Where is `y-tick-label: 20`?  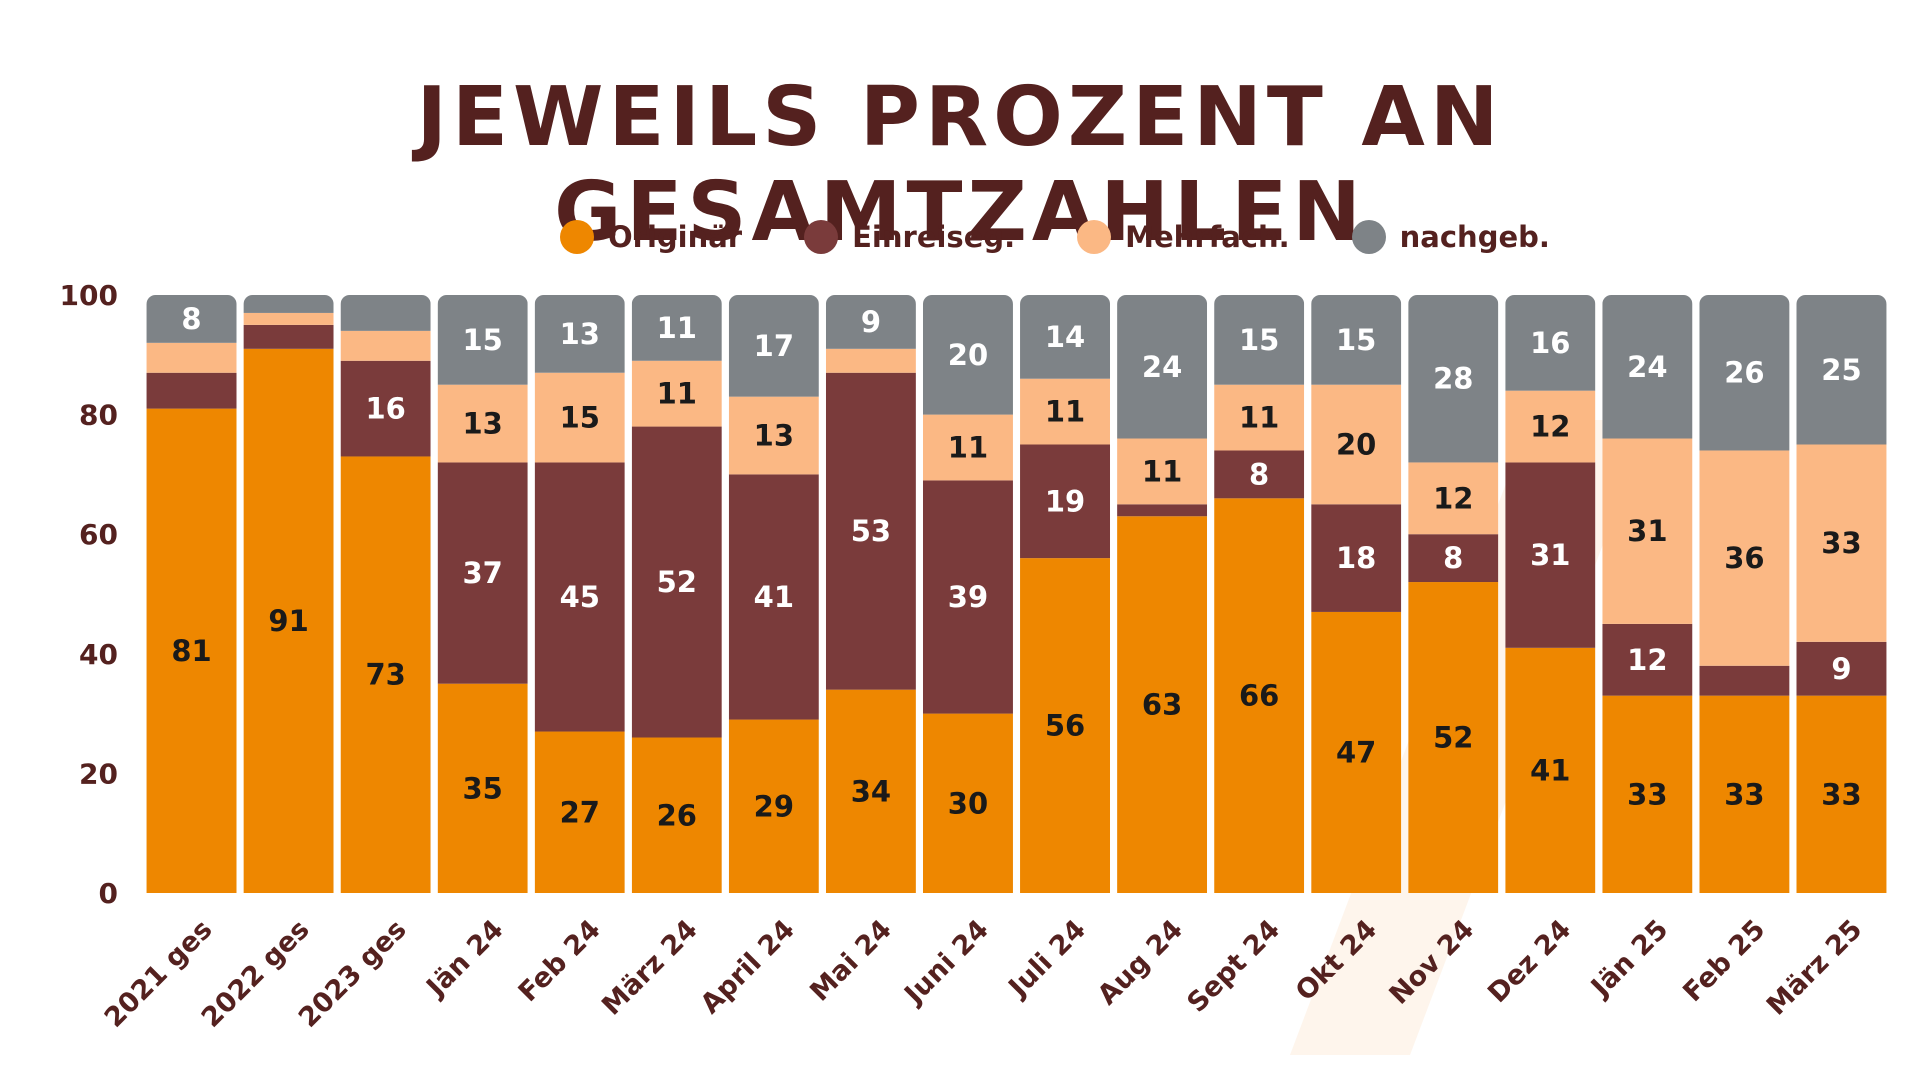 y-tick-label: 20 is located at coordinates (98, 773).